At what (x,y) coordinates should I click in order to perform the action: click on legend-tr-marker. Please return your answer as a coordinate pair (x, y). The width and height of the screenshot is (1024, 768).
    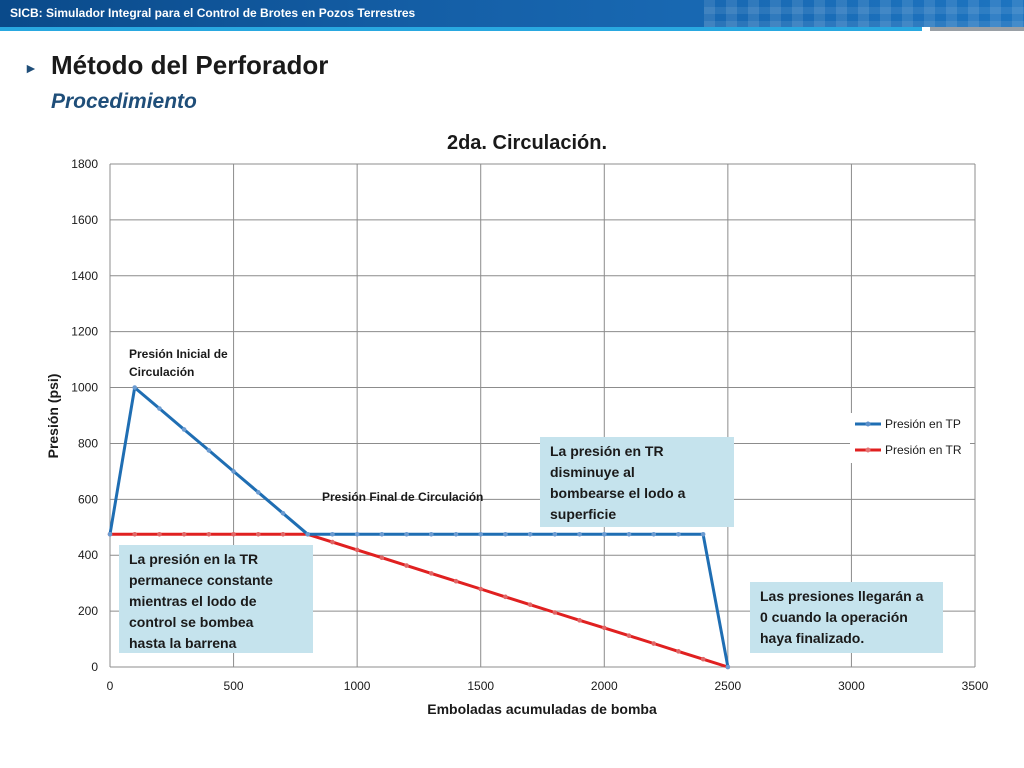
    Looking at the image, I should click on (868, 450).